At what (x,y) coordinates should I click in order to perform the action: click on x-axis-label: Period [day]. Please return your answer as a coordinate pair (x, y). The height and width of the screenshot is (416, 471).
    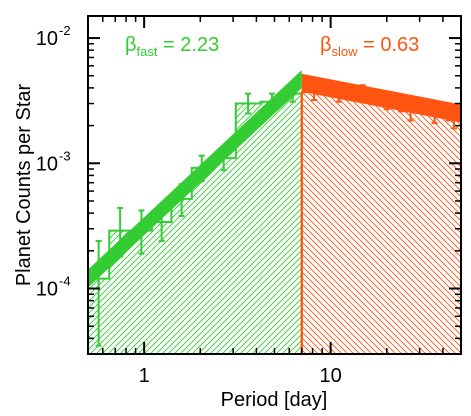
    Looking at the image, I should click on (274, 400).